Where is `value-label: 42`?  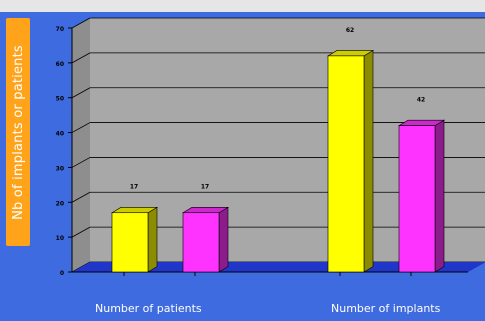
value-label: 42 is located at coordinates (421, 100).